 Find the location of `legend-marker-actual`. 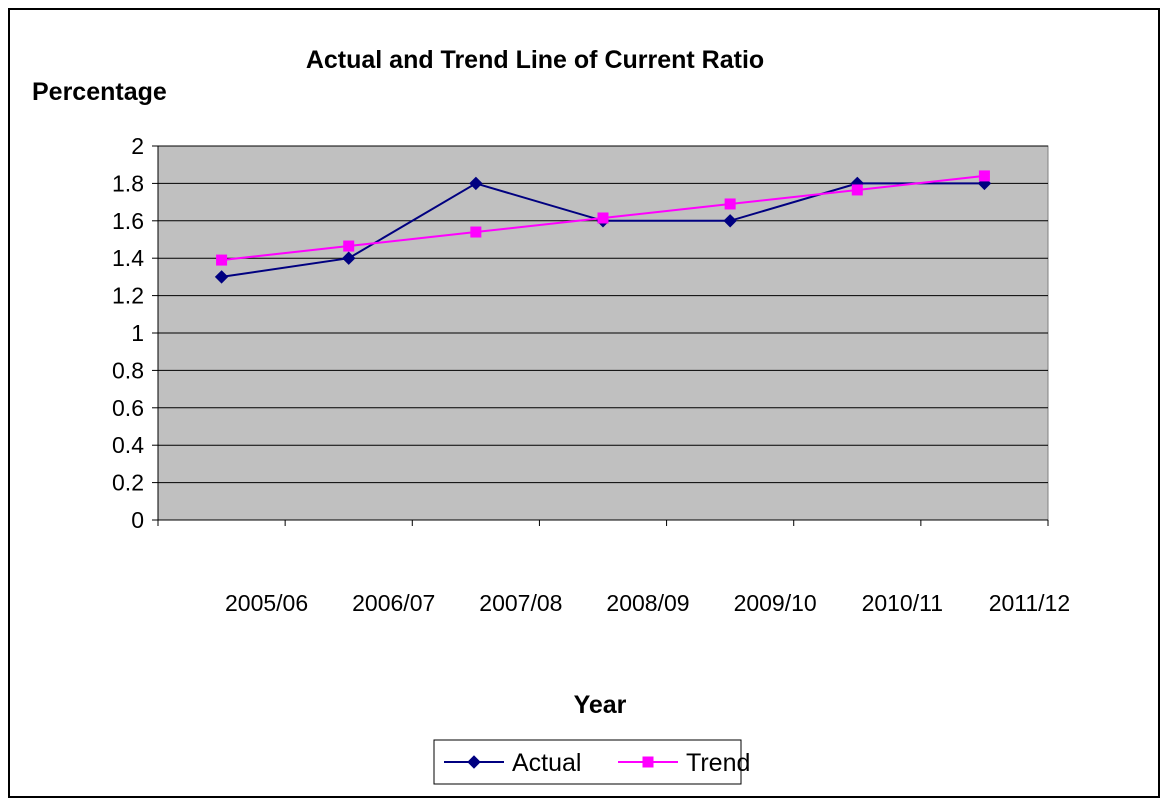

legend-marker-actual is located at coordinates (474, 762).